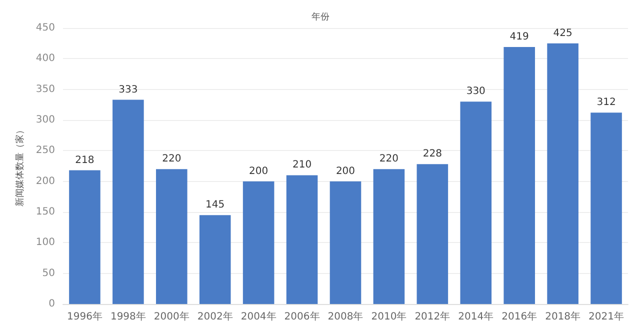  What do you see at coordinates (215, 316) in the screenshot?
I see `x-tick-label: 2002年` at bounding box center [215, 316].